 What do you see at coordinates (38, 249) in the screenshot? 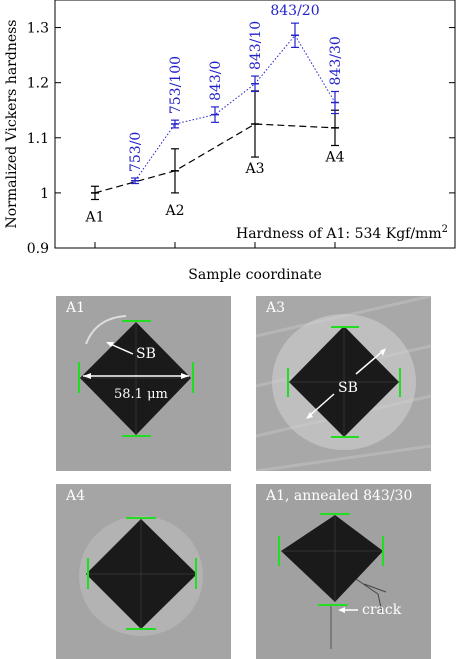
I see `y-tick-label: 0.9` at bounding box center [38, 249].